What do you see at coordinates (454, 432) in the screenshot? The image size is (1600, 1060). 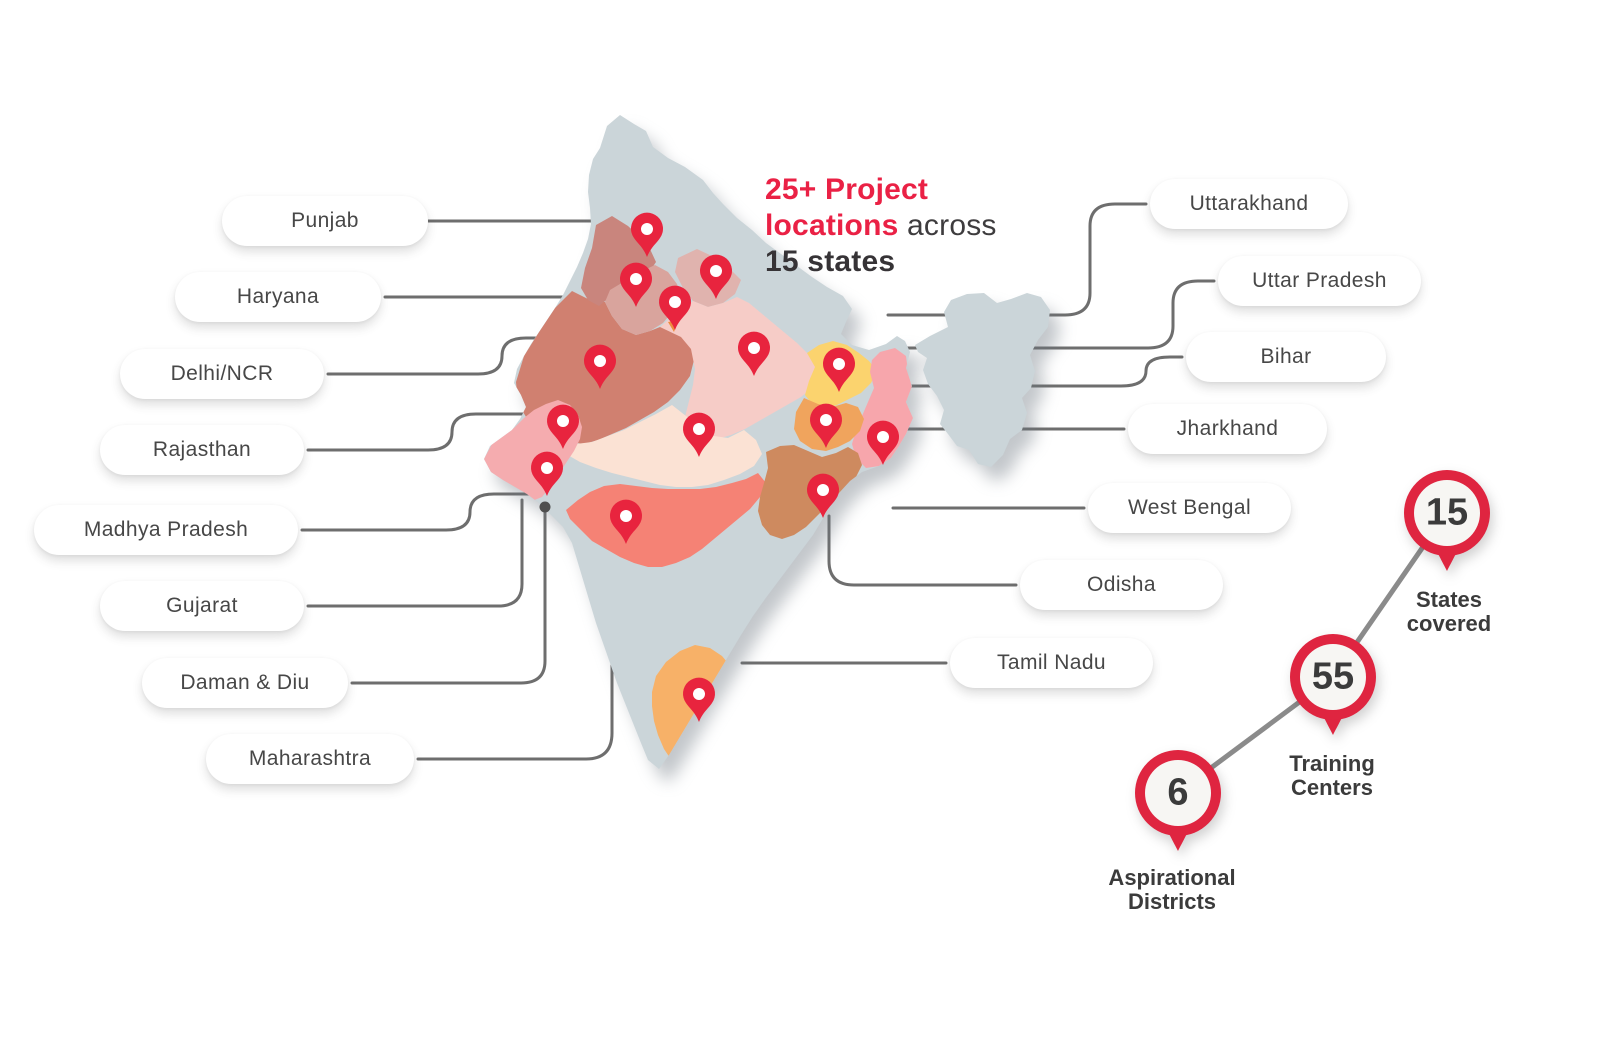 I see `connector-rajasthan` at bounding box center [454, 432].